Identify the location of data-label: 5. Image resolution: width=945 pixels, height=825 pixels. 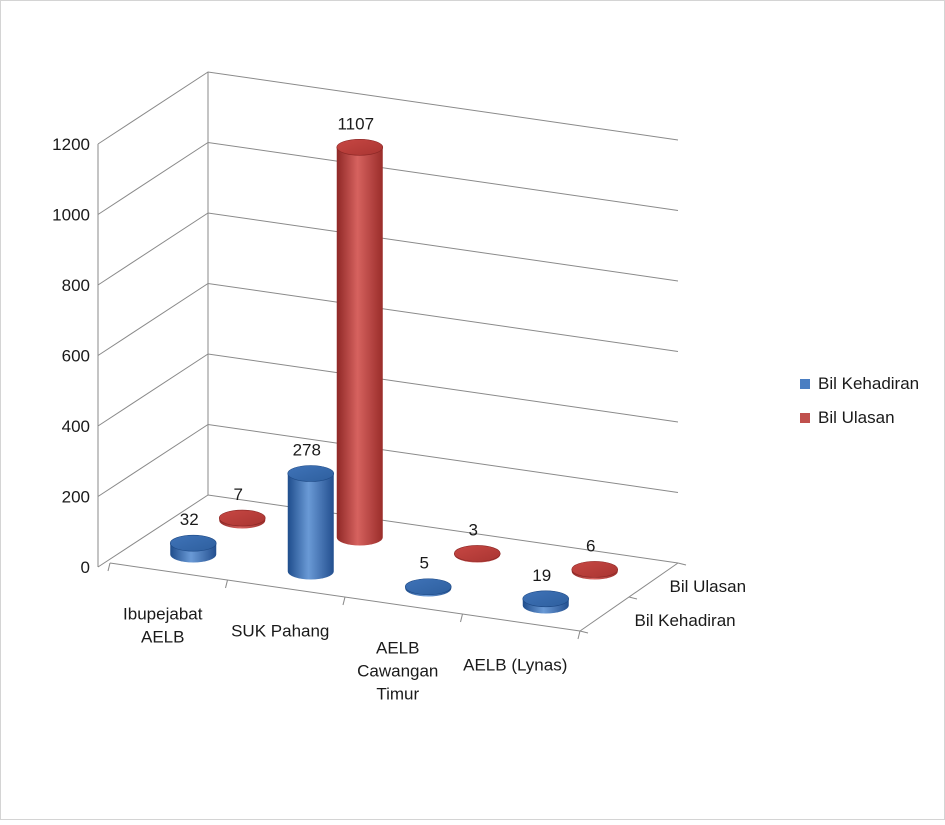
(424, 563).